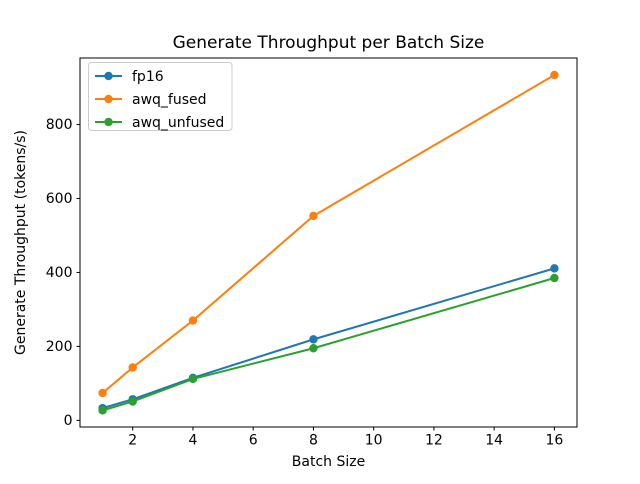 The image size is (640, 484). Describe the element at coordinates (129, 77) in the screenshot. I see `legend-entry-fp16: fp16` at that location.